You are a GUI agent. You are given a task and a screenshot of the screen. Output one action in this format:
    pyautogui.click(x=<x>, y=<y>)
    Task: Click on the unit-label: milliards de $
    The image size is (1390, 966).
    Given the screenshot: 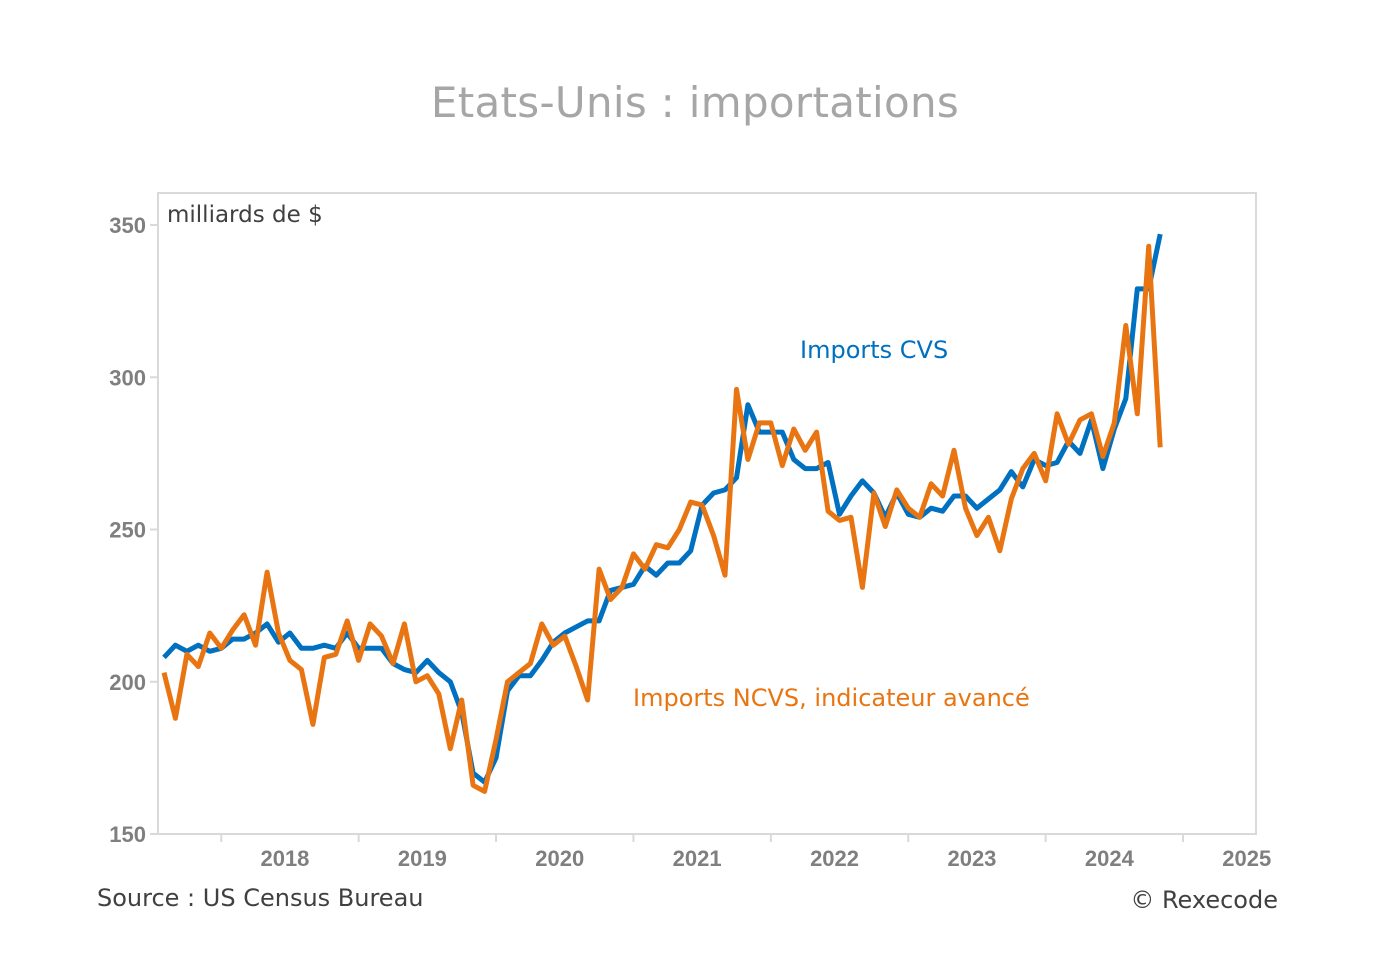 What is the action you would take?
    pyautogui.click(x=245, y=215)
    